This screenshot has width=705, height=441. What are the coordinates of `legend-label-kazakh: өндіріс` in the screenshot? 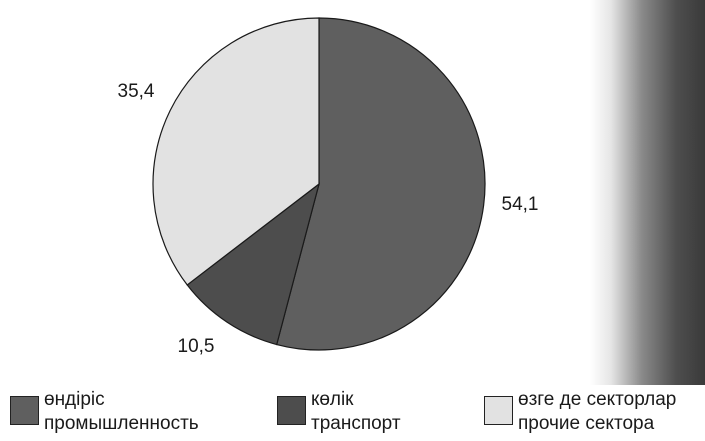 It's located at (74, 399).